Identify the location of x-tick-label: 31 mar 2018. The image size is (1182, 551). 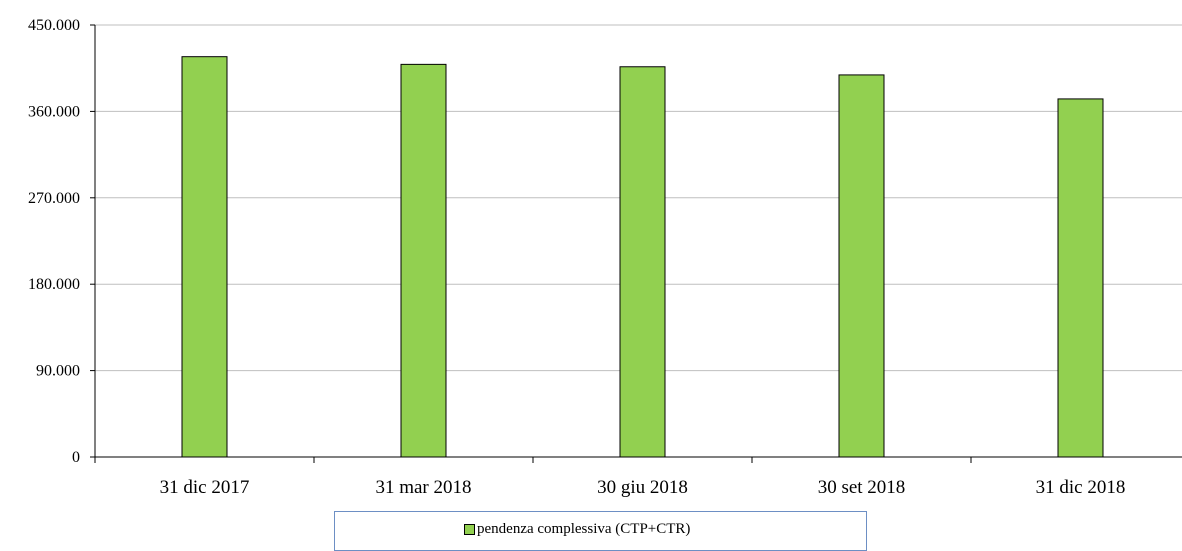
(423, 487).